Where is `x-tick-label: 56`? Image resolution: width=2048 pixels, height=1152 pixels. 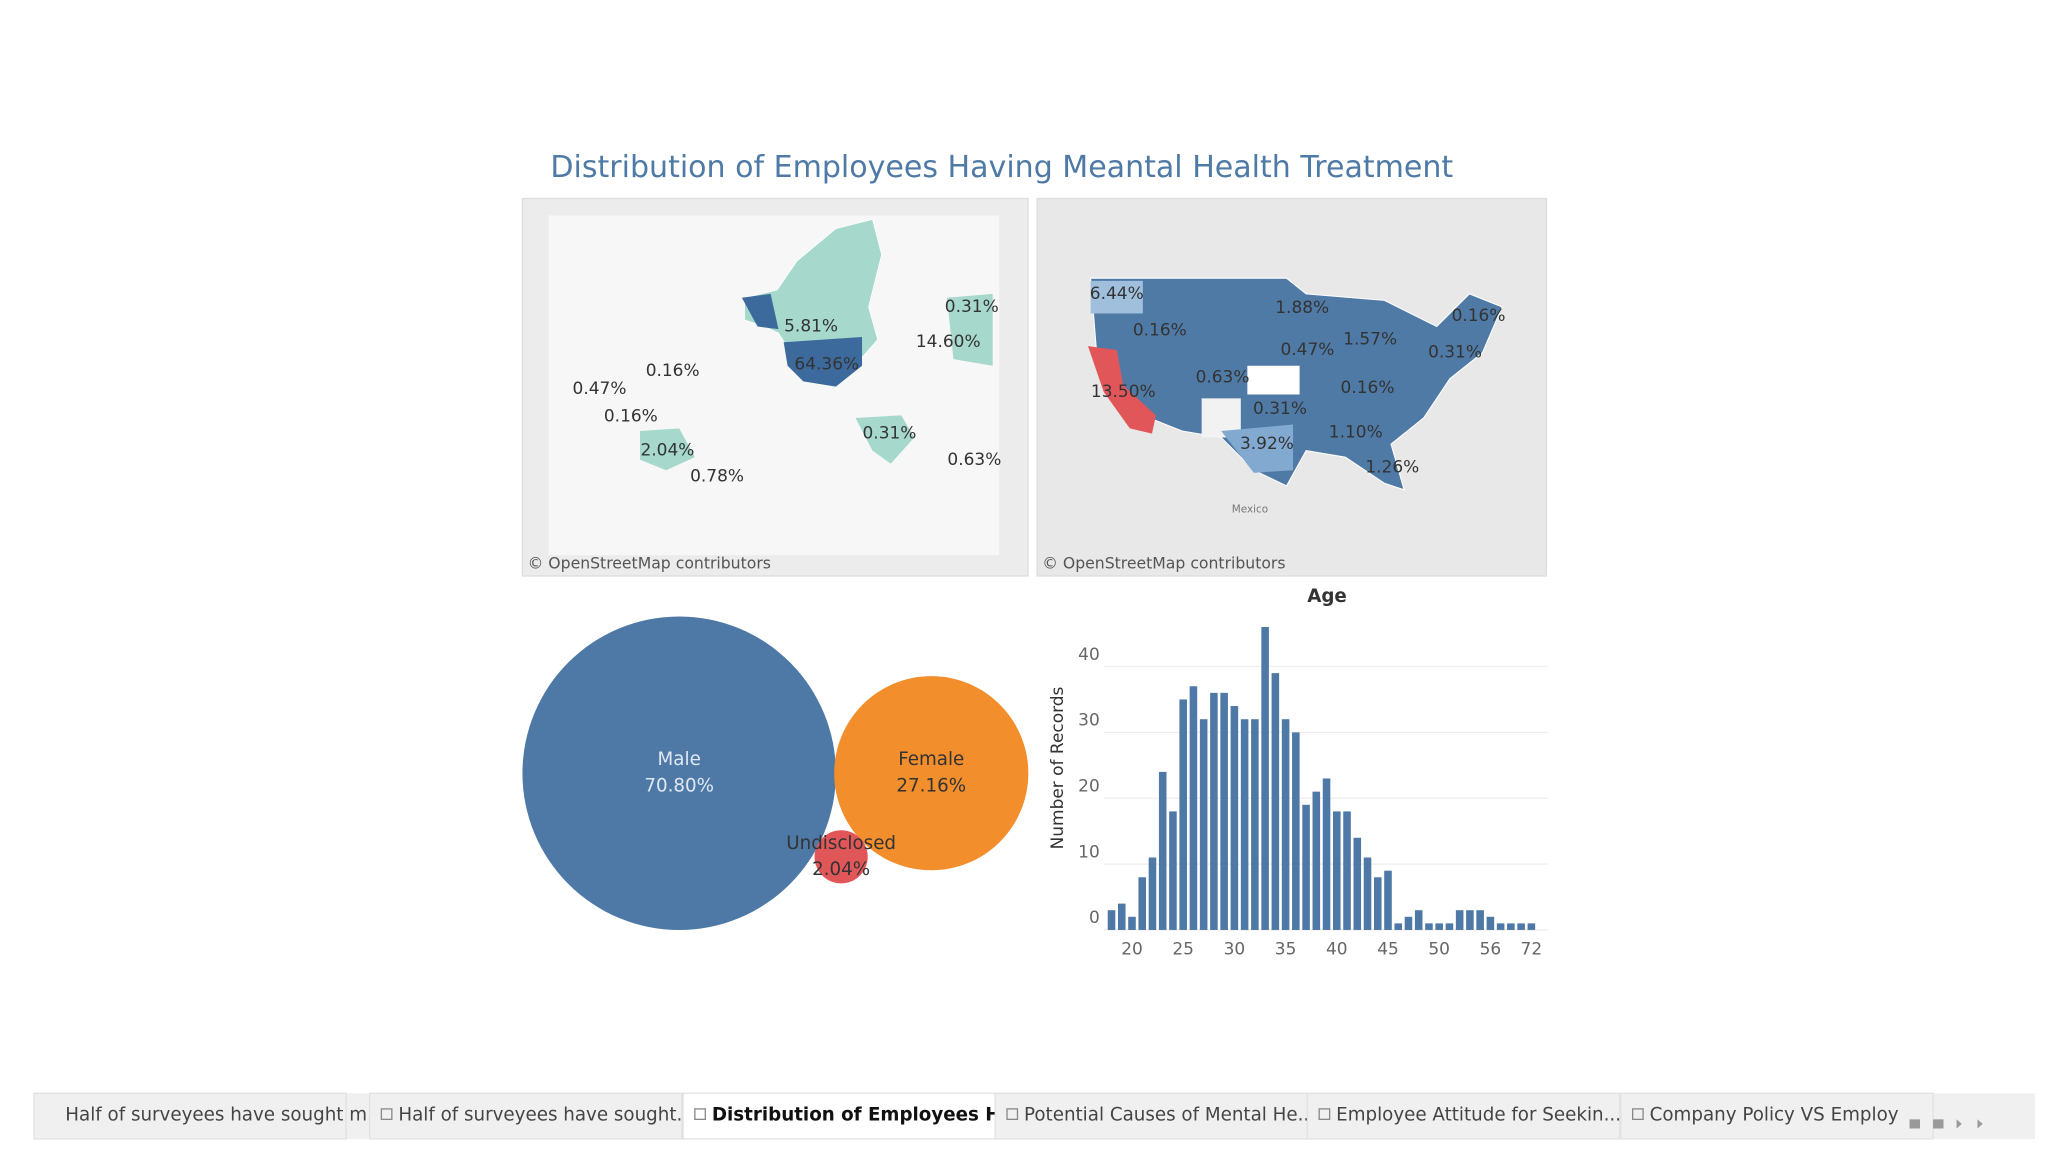 x-tick-label: 56 is located at coordinates (1491, 950).